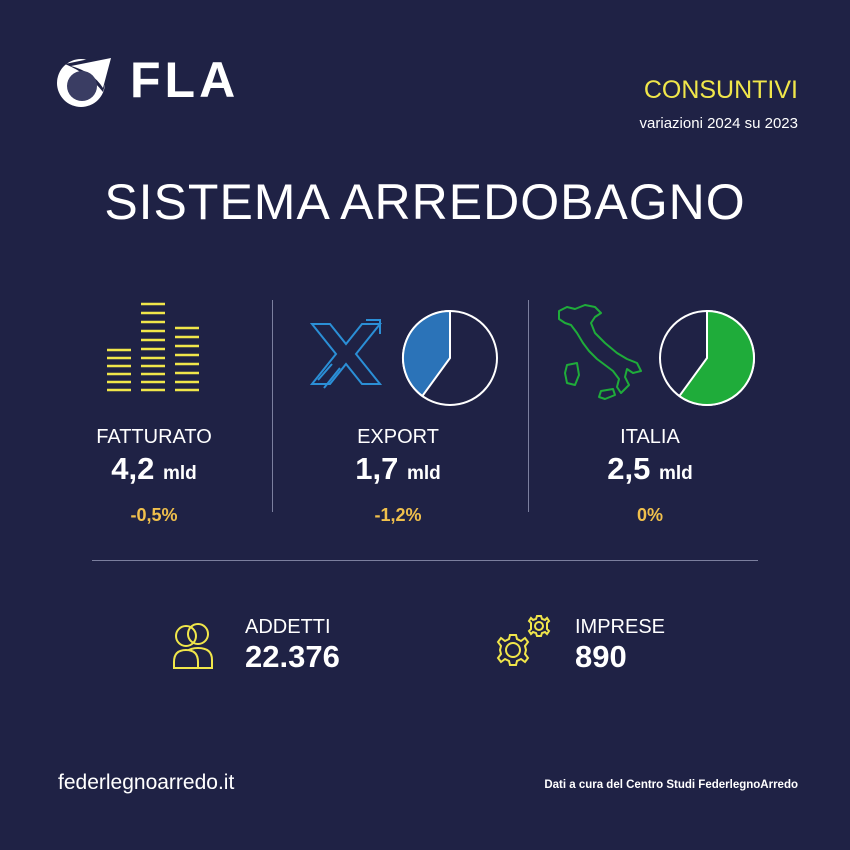 The image size is (850, 850). What do you see at coordinates (398, 437) in the screenshot?
I see `metric-label: EXPORT` at bounding box center [398, 437].